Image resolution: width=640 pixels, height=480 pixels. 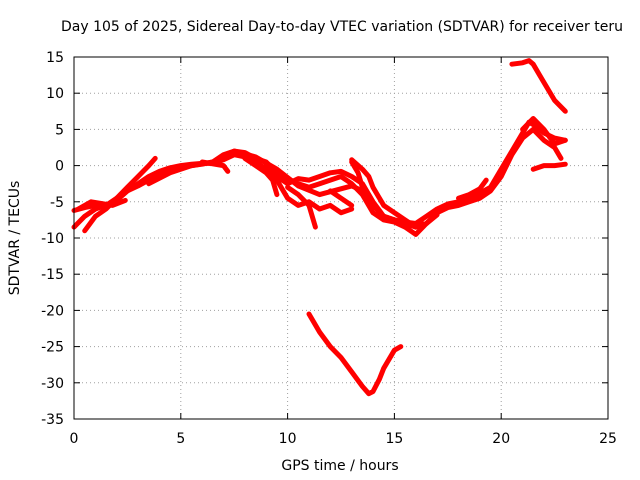 What do you see at coordinates (57, 203) in the screenshot?
I see `y-tick-label: -5` at bounding box center [57, 203].